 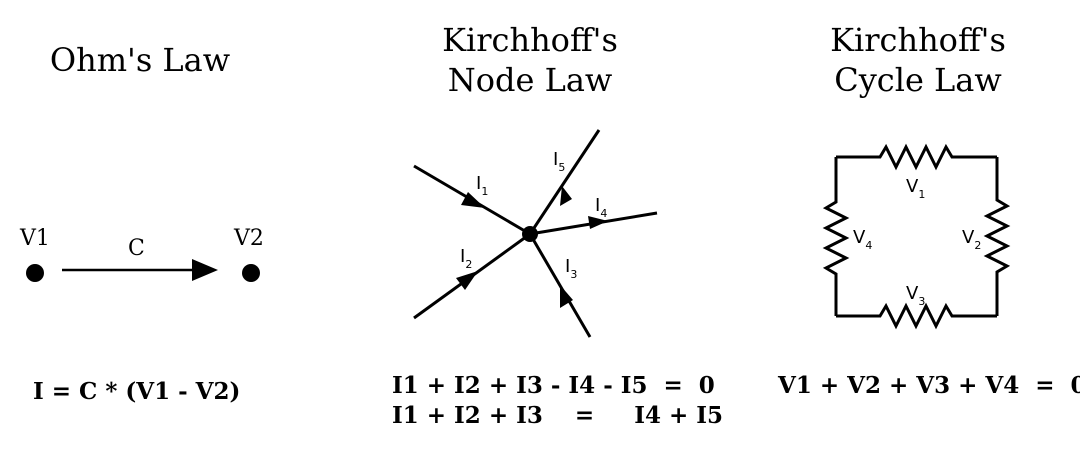 What do you see at coordinates (251, 273) in the screenshot?
I see `node-v2` at bounding box center [251, 273].